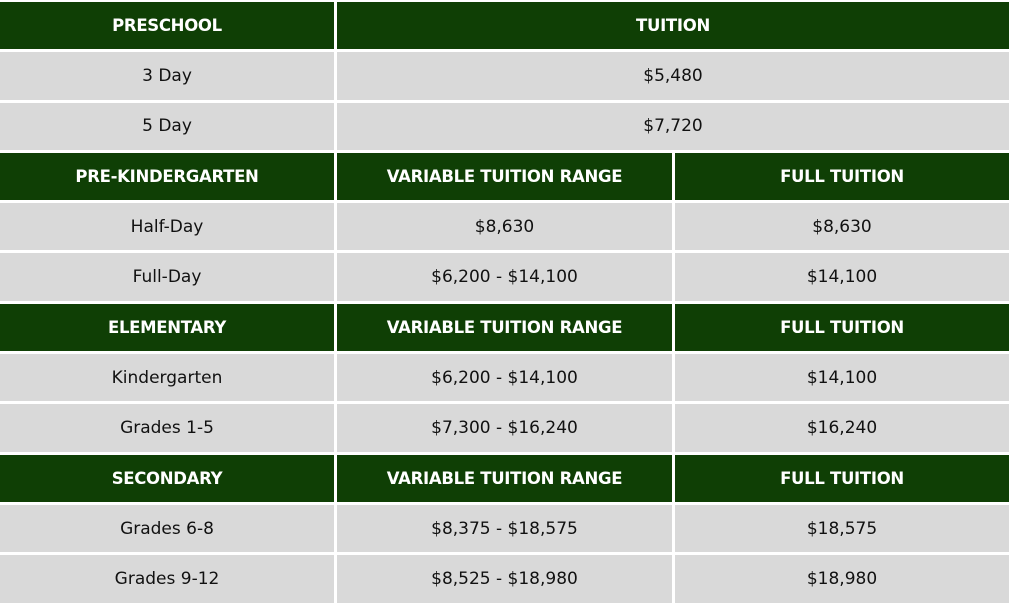 This screenshot has height=607, width=1009. Describe the element at coordinates (167, 176) in the screenshot. I see `header-cell: PRE-KINDERGARTEN` at that location.